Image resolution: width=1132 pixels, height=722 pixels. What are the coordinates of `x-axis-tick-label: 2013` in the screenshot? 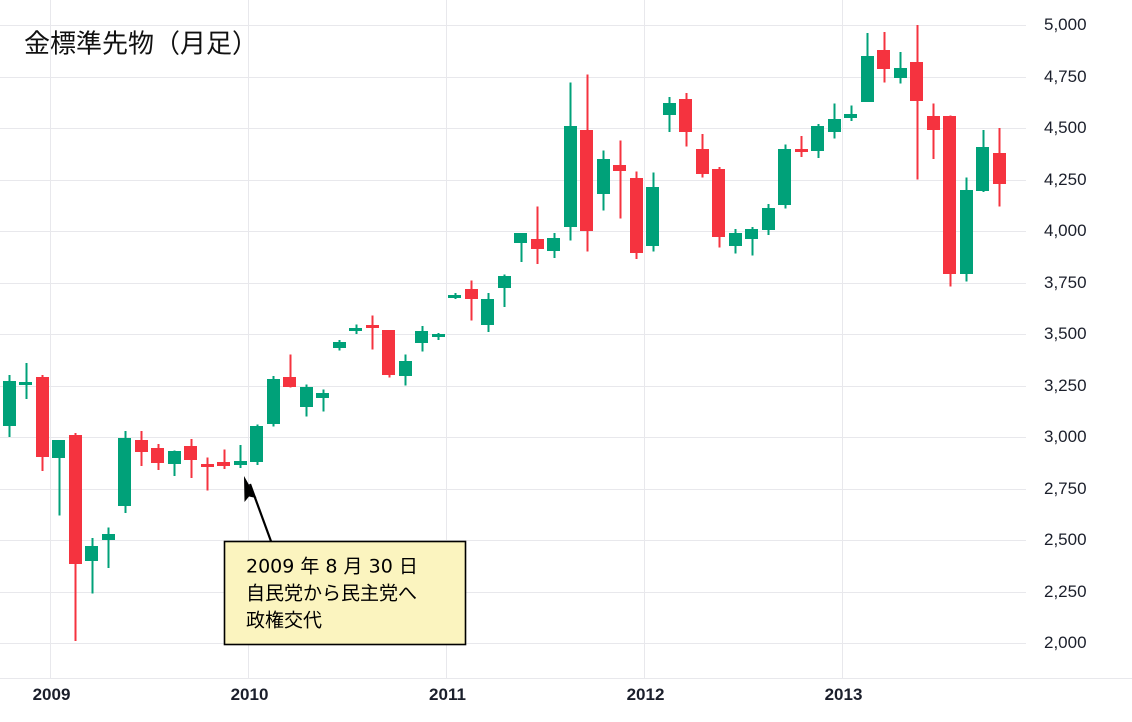 It's located at (844, 694).